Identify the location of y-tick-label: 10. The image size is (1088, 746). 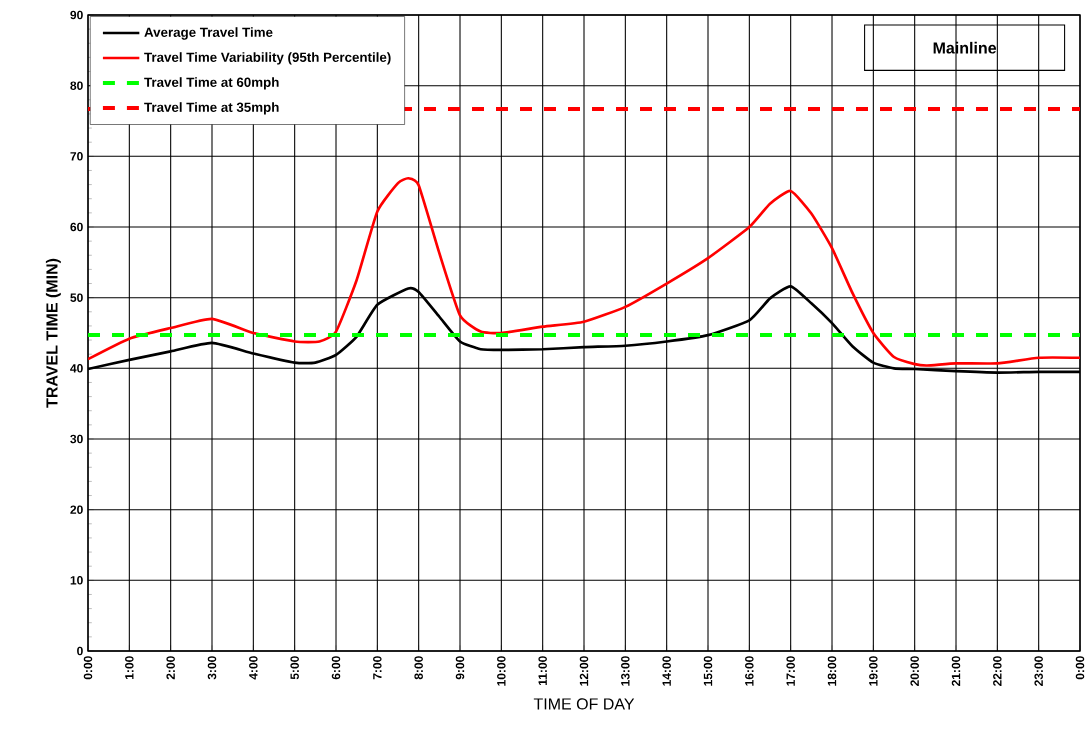
(76, 580).